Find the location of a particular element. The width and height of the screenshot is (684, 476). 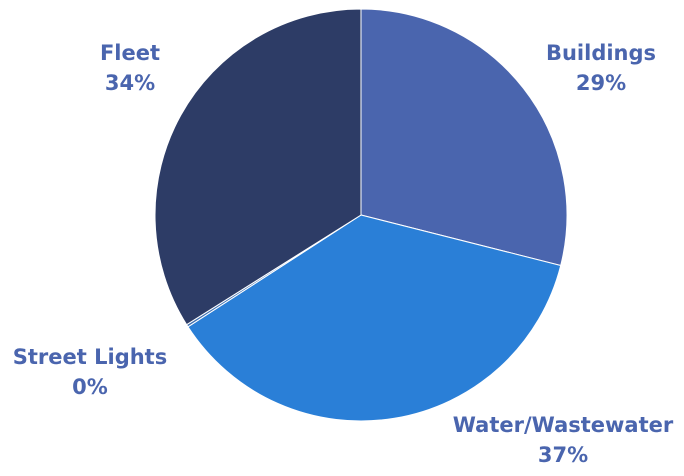

slice-label-fleet: Fleet 34% is located at coordinates (130, 68).